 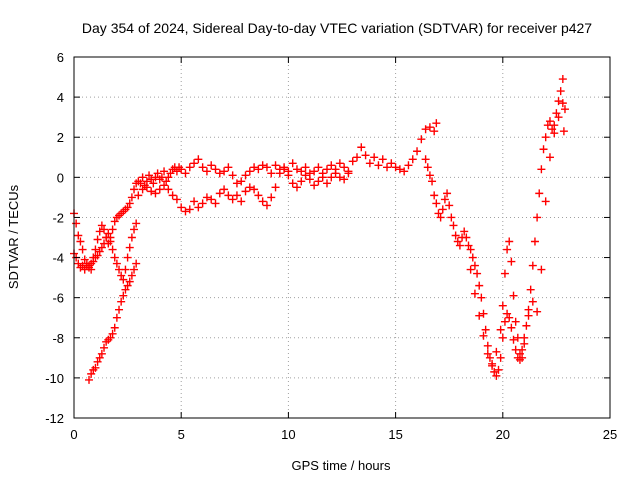 I want to click on y-tick-label: -8, so click(x=58, y=338).